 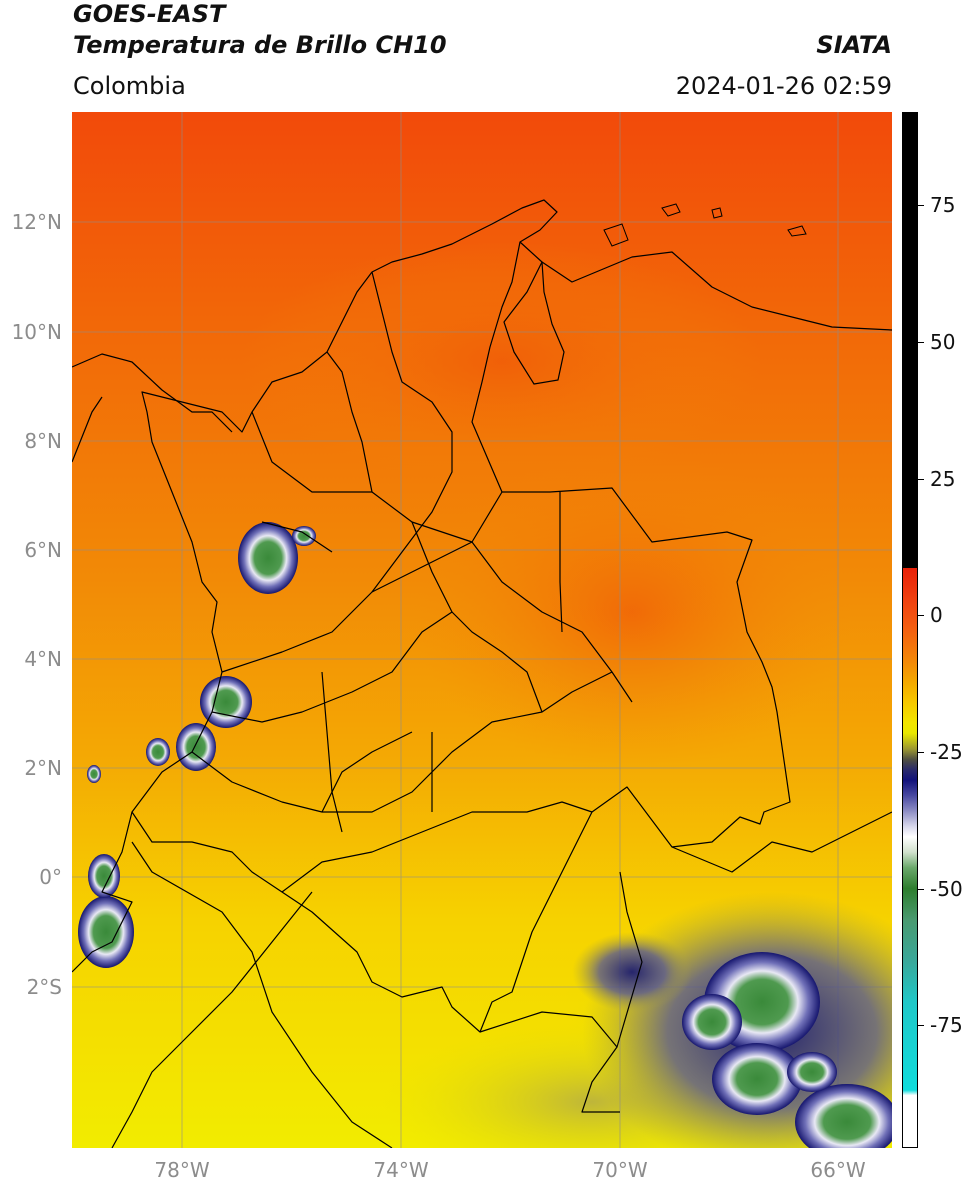 What do you see at coordinates (182, 1170) in the screenshot?
I see `lon-label-78w: 78°W` at bounding box center [182, 1170].